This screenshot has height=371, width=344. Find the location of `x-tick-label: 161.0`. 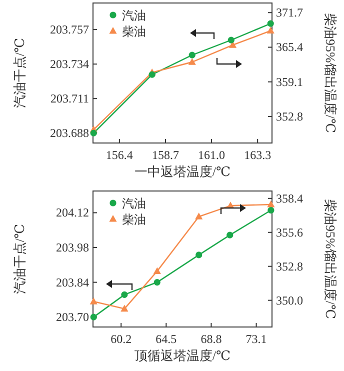

x-tick-label: 161.0 is located at coordinates (212, 155).